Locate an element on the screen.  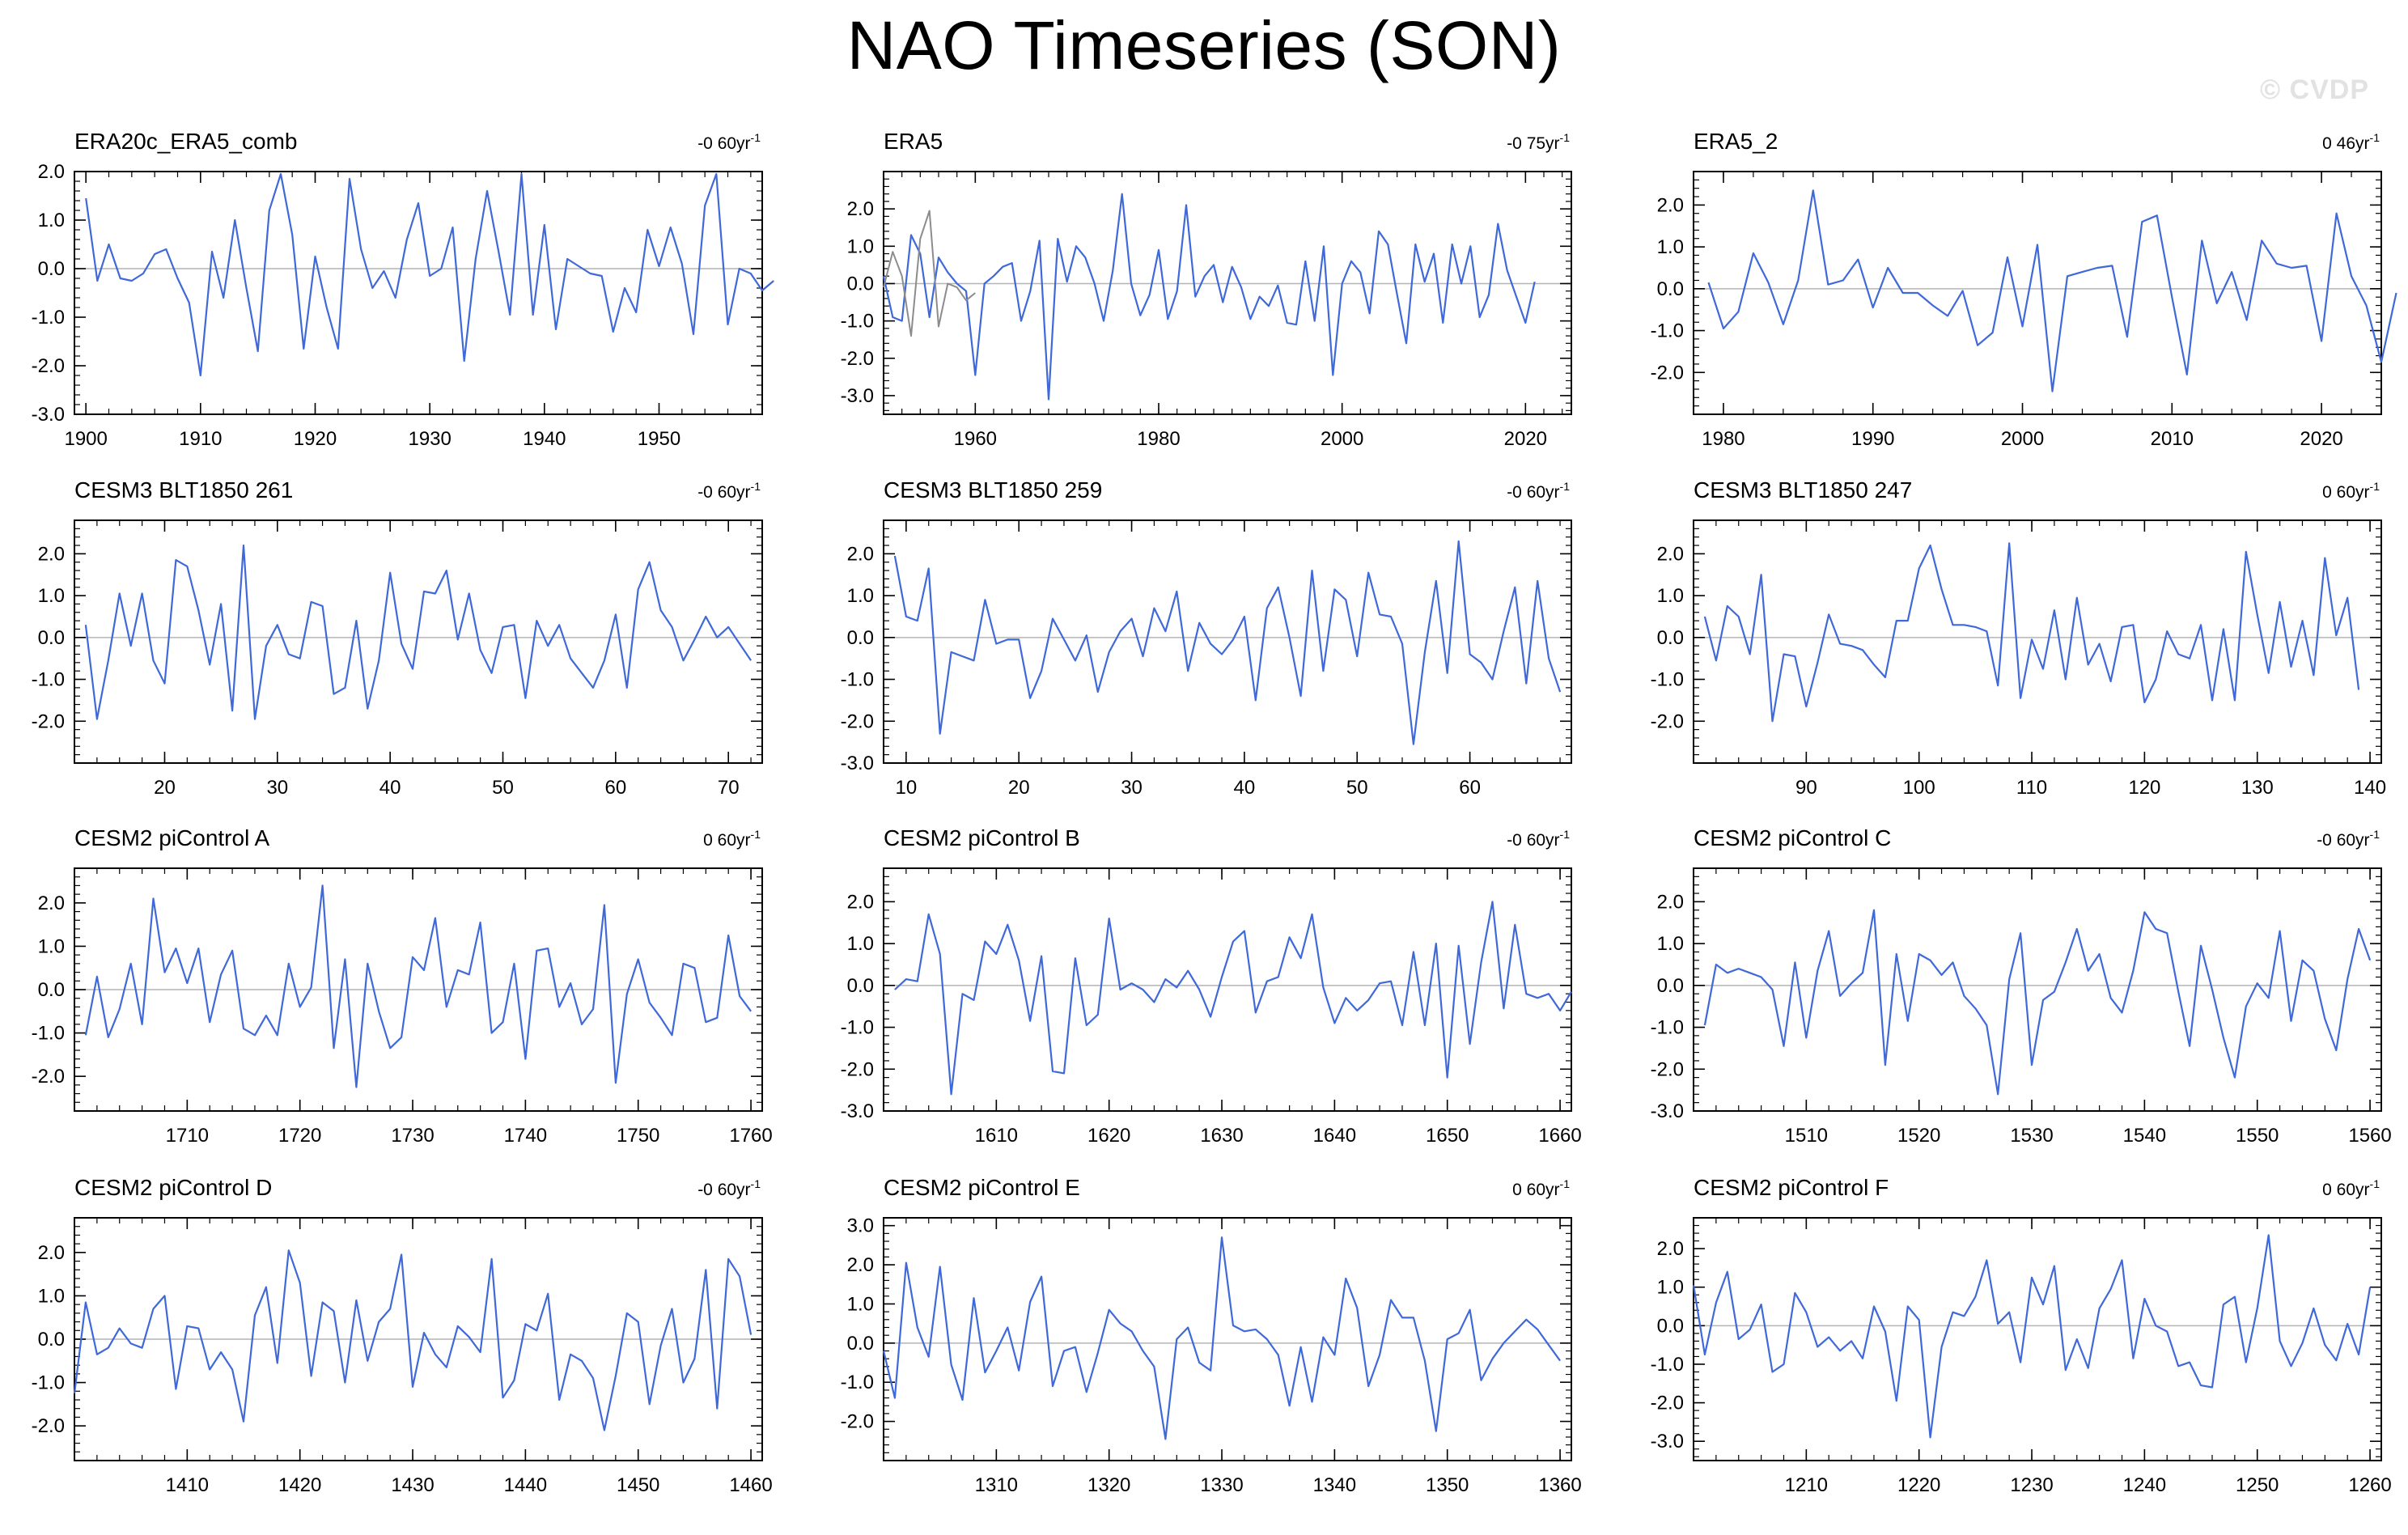
x-tick-label: 1440 is located at coordinates (525, 1485).